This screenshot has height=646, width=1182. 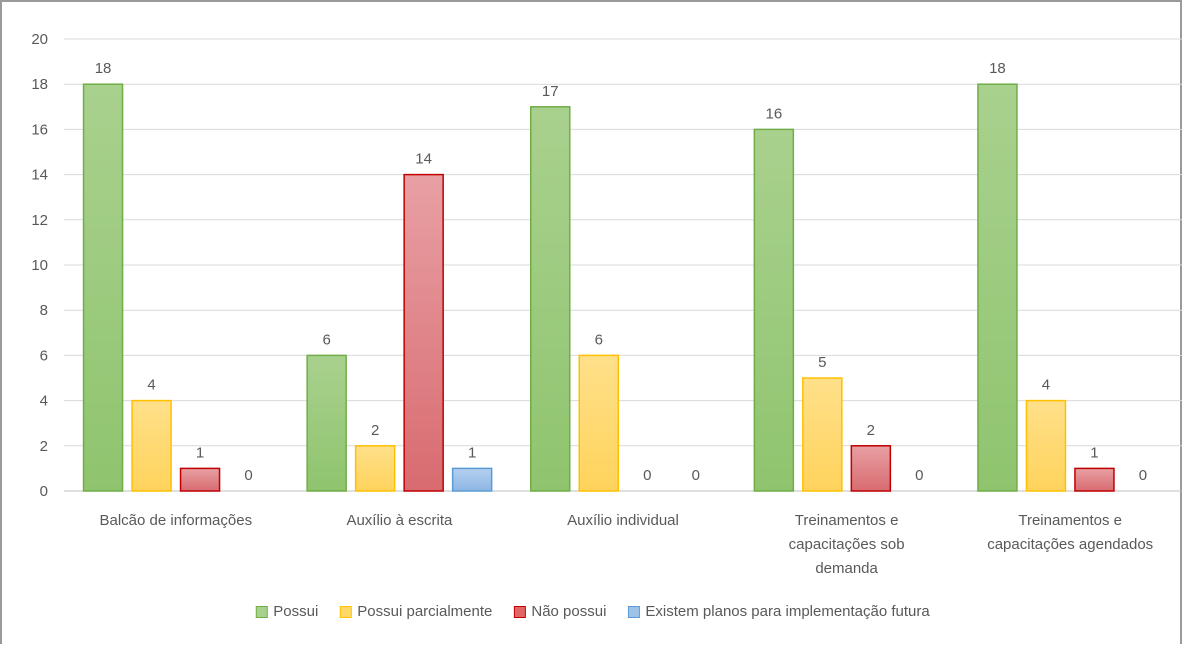 What do you see at coordinates (39, 84) in the screenshot?
I see `y-tick-label: 18` at bounding box center [39, 84].